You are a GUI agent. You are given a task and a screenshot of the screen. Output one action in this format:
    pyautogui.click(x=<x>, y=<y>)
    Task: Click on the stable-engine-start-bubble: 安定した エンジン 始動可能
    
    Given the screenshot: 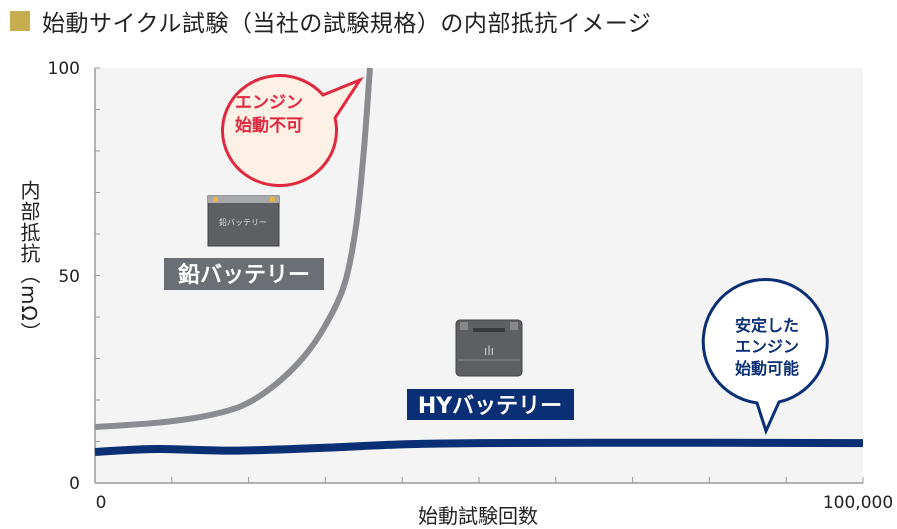 What is the action you would take?
    pyautogui.click(x=765, y=357)
    